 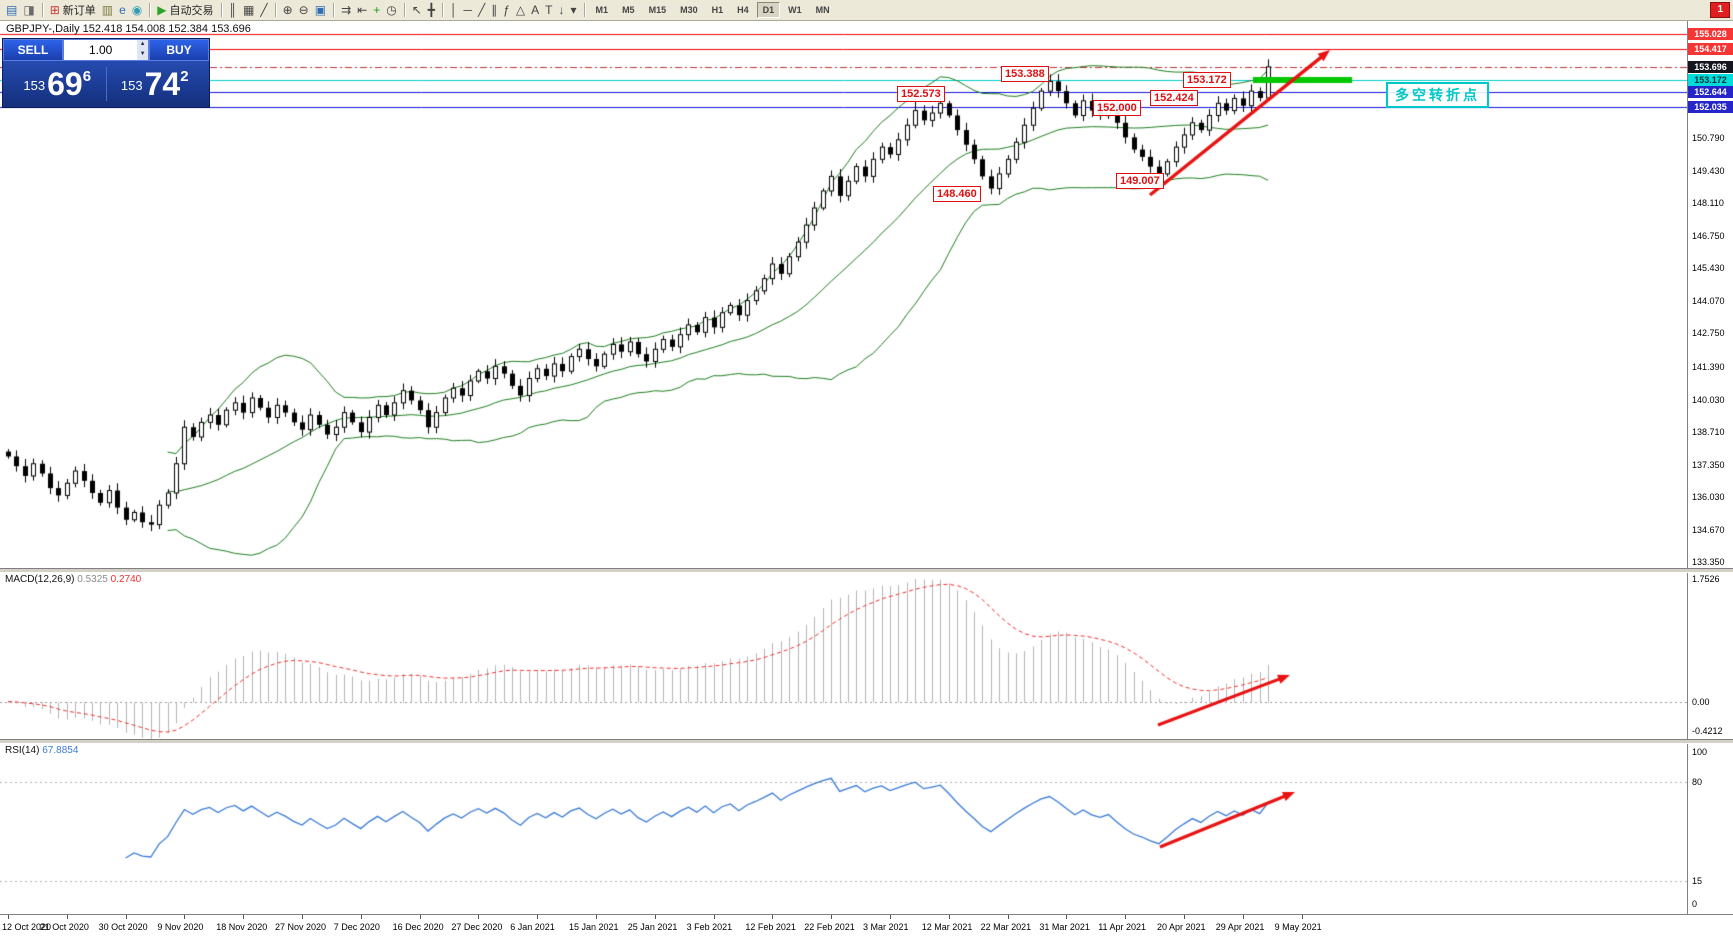 I want to click on turning-point-note: 多空转折点, so click(x=1437, y=95).